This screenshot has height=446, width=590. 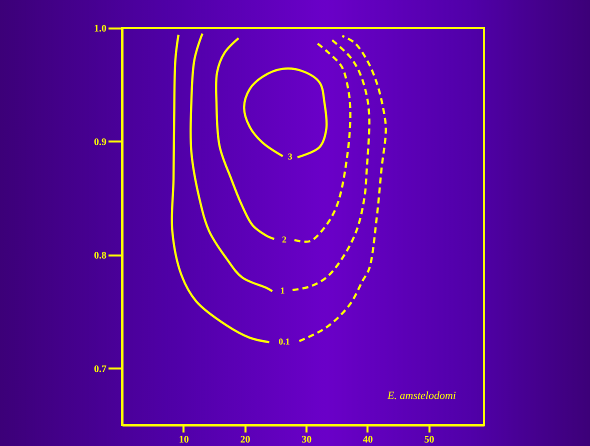 What do you see at coordinates (421, 396) in the screenshot?
I see `annotation: E. amstelodomi` at bounding box center [421, 396].